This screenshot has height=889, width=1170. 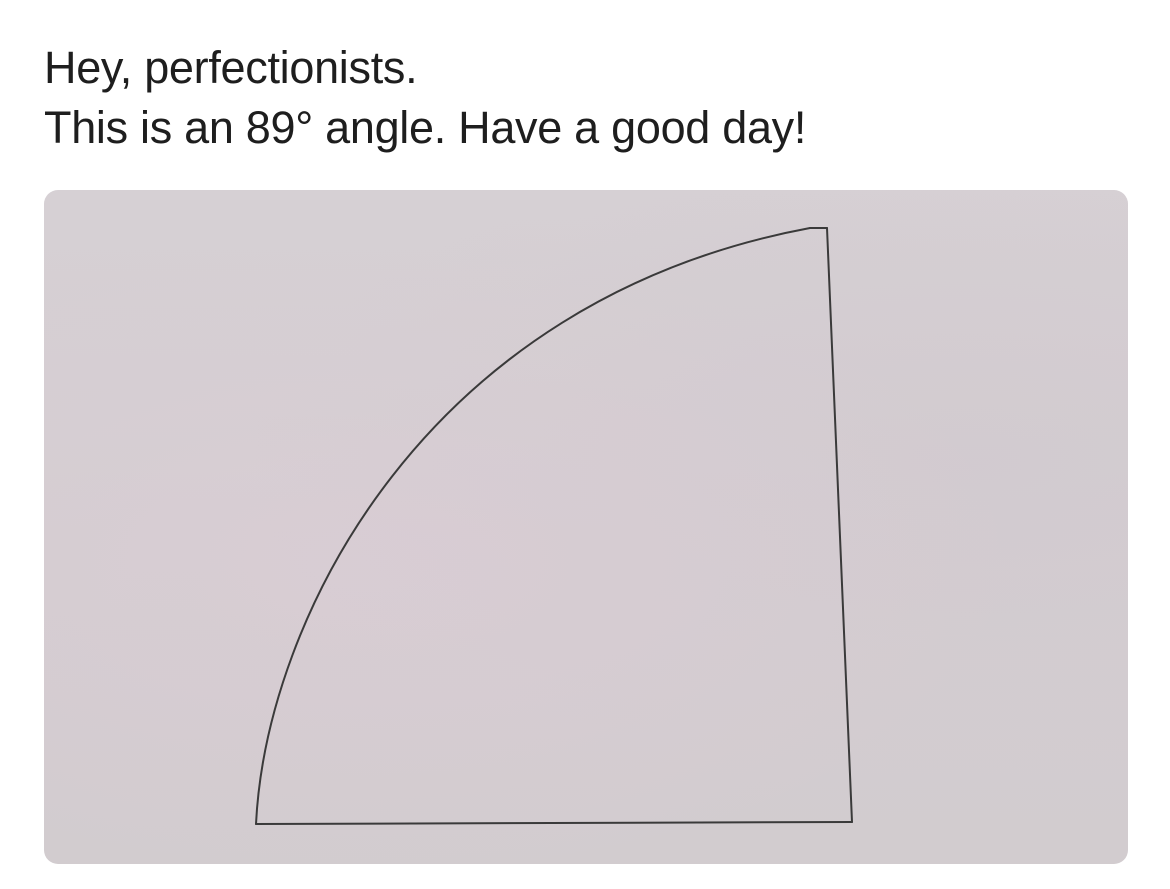 What do you see at coordinates (425, 127) in the screenshot?
I see `caption-line-2: This is an 89° angle. Have a good day!` at bounding box center [425, 127].